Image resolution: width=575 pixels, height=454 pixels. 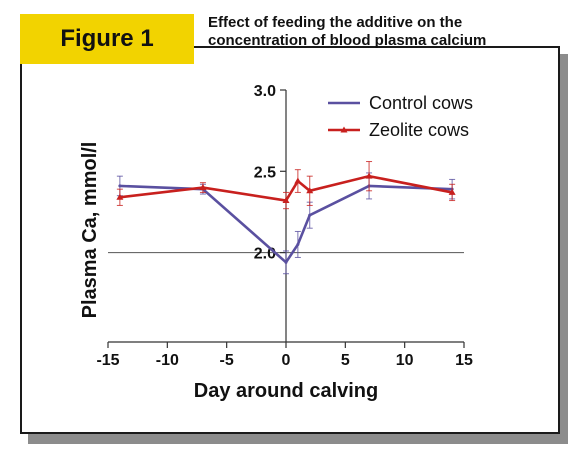 What do you see at coordinates (421, 103) in the screenshot?
I see `legend-label: Control cows` at bounding box center [421, 103].